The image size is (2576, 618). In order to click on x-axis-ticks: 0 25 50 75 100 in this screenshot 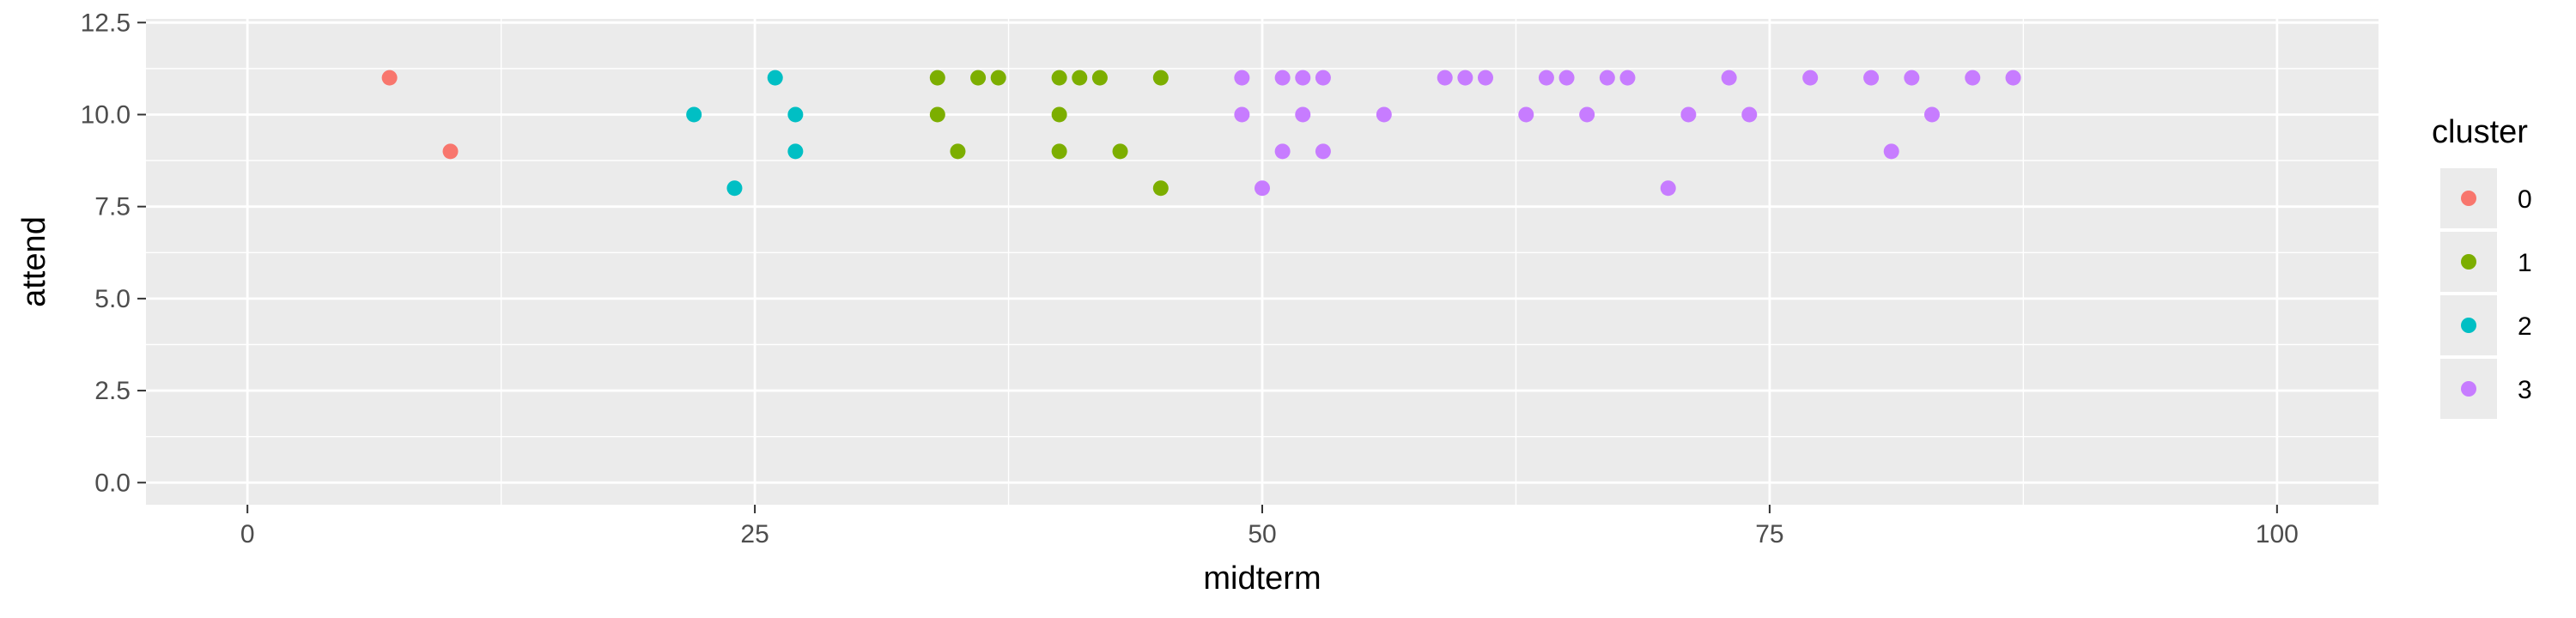, I will do `click(1269, 526)`.